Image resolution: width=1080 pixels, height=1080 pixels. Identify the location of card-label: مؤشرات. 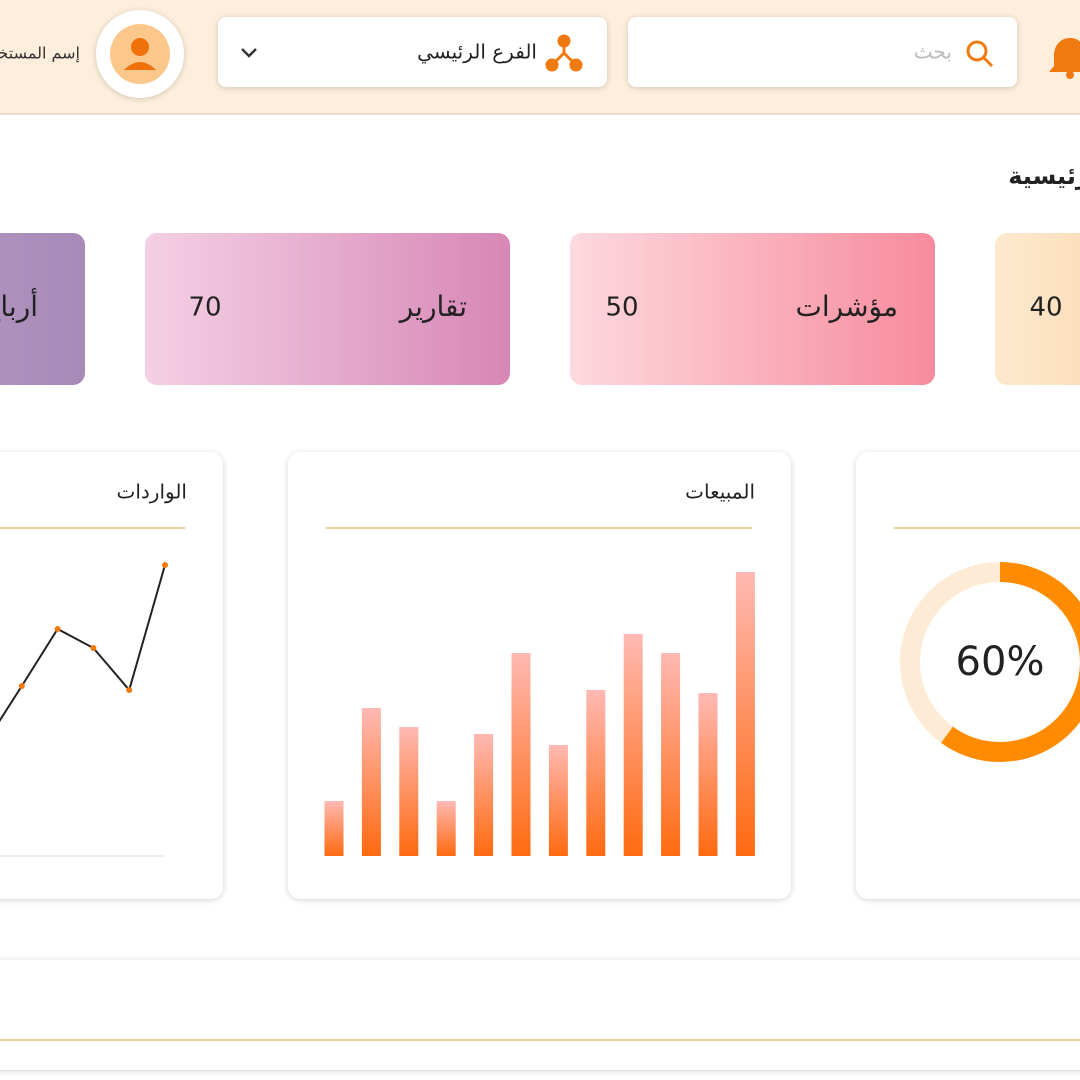
(846, 306).